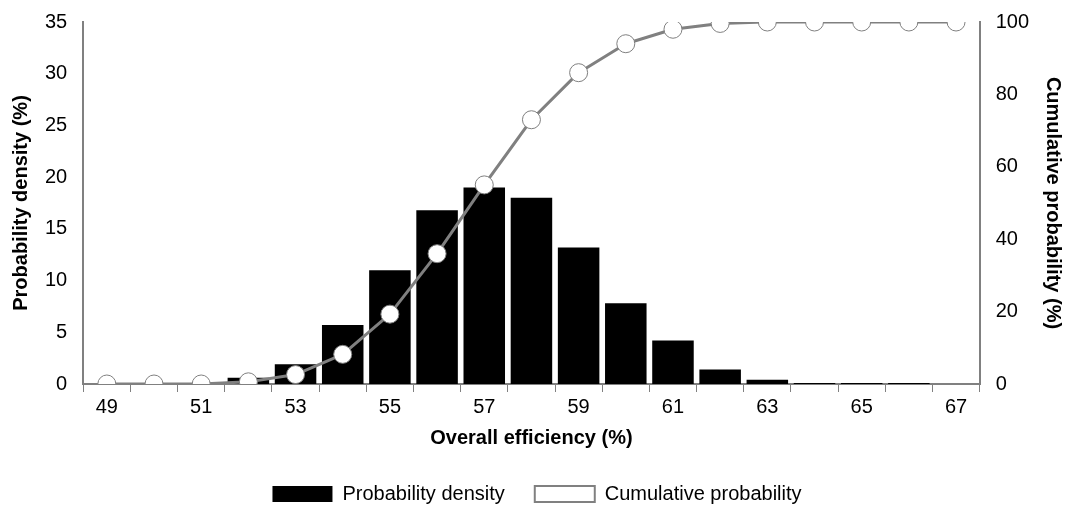  What do you see at coordinates (62, 382) in the screenshot?
I see `y-tick-label: 0` at bounding box center [62, 382].